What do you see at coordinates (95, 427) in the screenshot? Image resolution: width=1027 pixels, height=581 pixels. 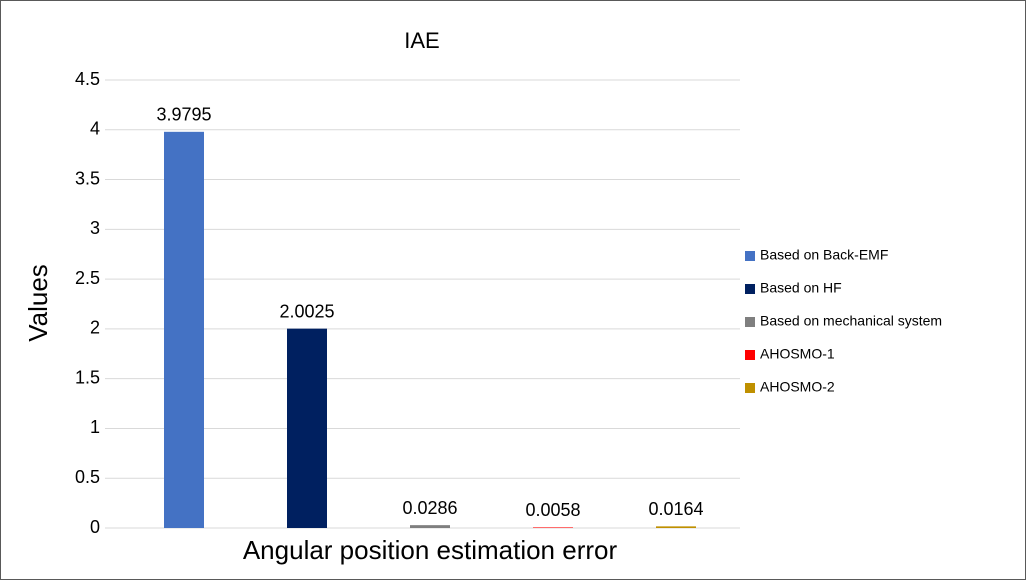 I see `y-tick-label: 1` at bounding box center [95, 427].